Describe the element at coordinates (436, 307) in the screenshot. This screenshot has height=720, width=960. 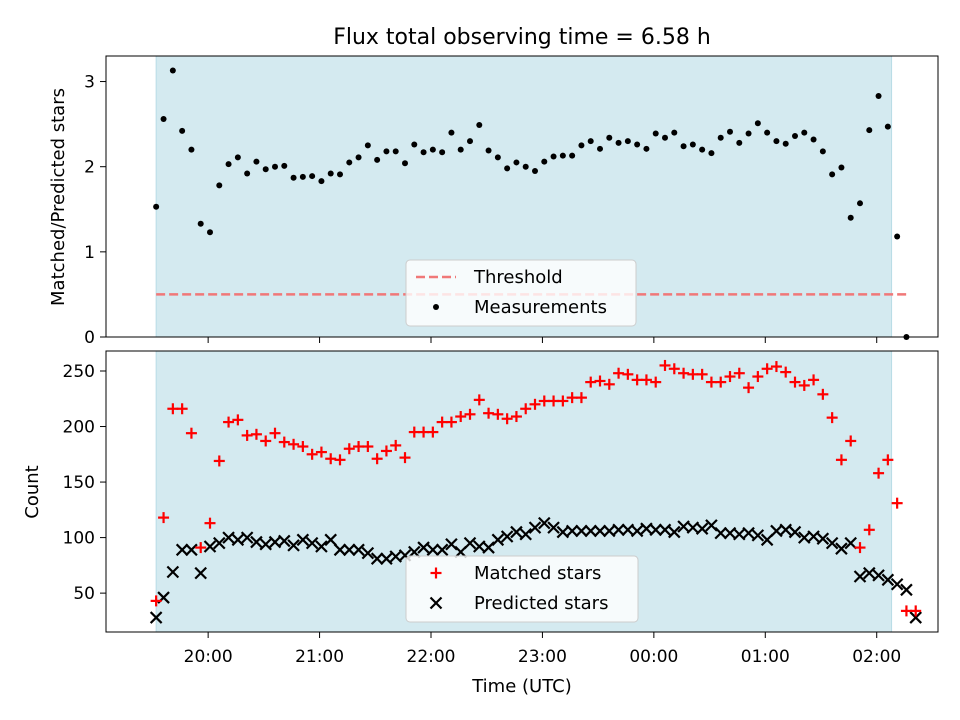
I see `legend-measurements-swatch` at that location.